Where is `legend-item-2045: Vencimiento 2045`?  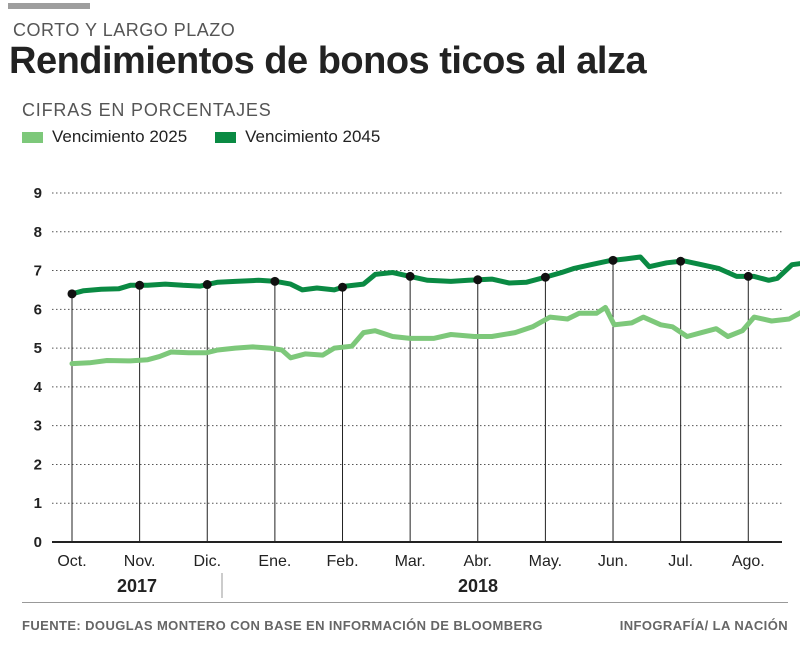 legend-item-2045: Vencimiento 2045 is located at coordinates (297, 137).